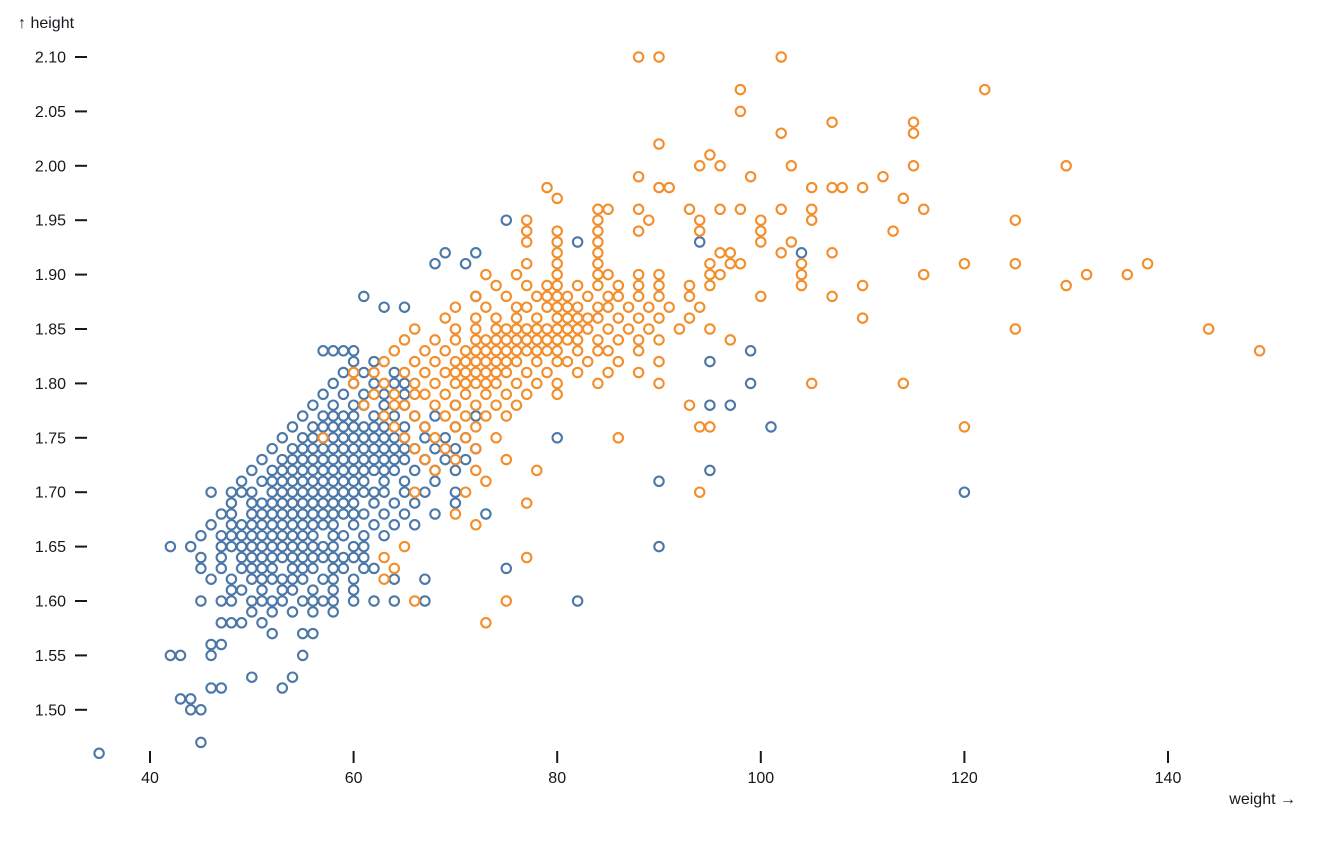  Describe the element at coordinates (354, 778) in the screenshot. I see `x-tick-label: 60` at that location.